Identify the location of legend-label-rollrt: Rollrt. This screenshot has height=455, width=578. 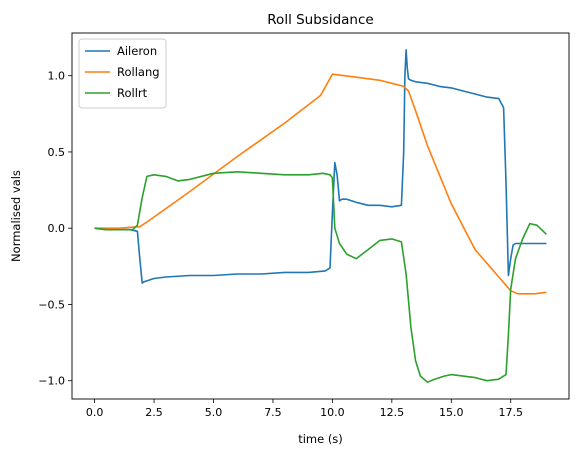
(132, 93).